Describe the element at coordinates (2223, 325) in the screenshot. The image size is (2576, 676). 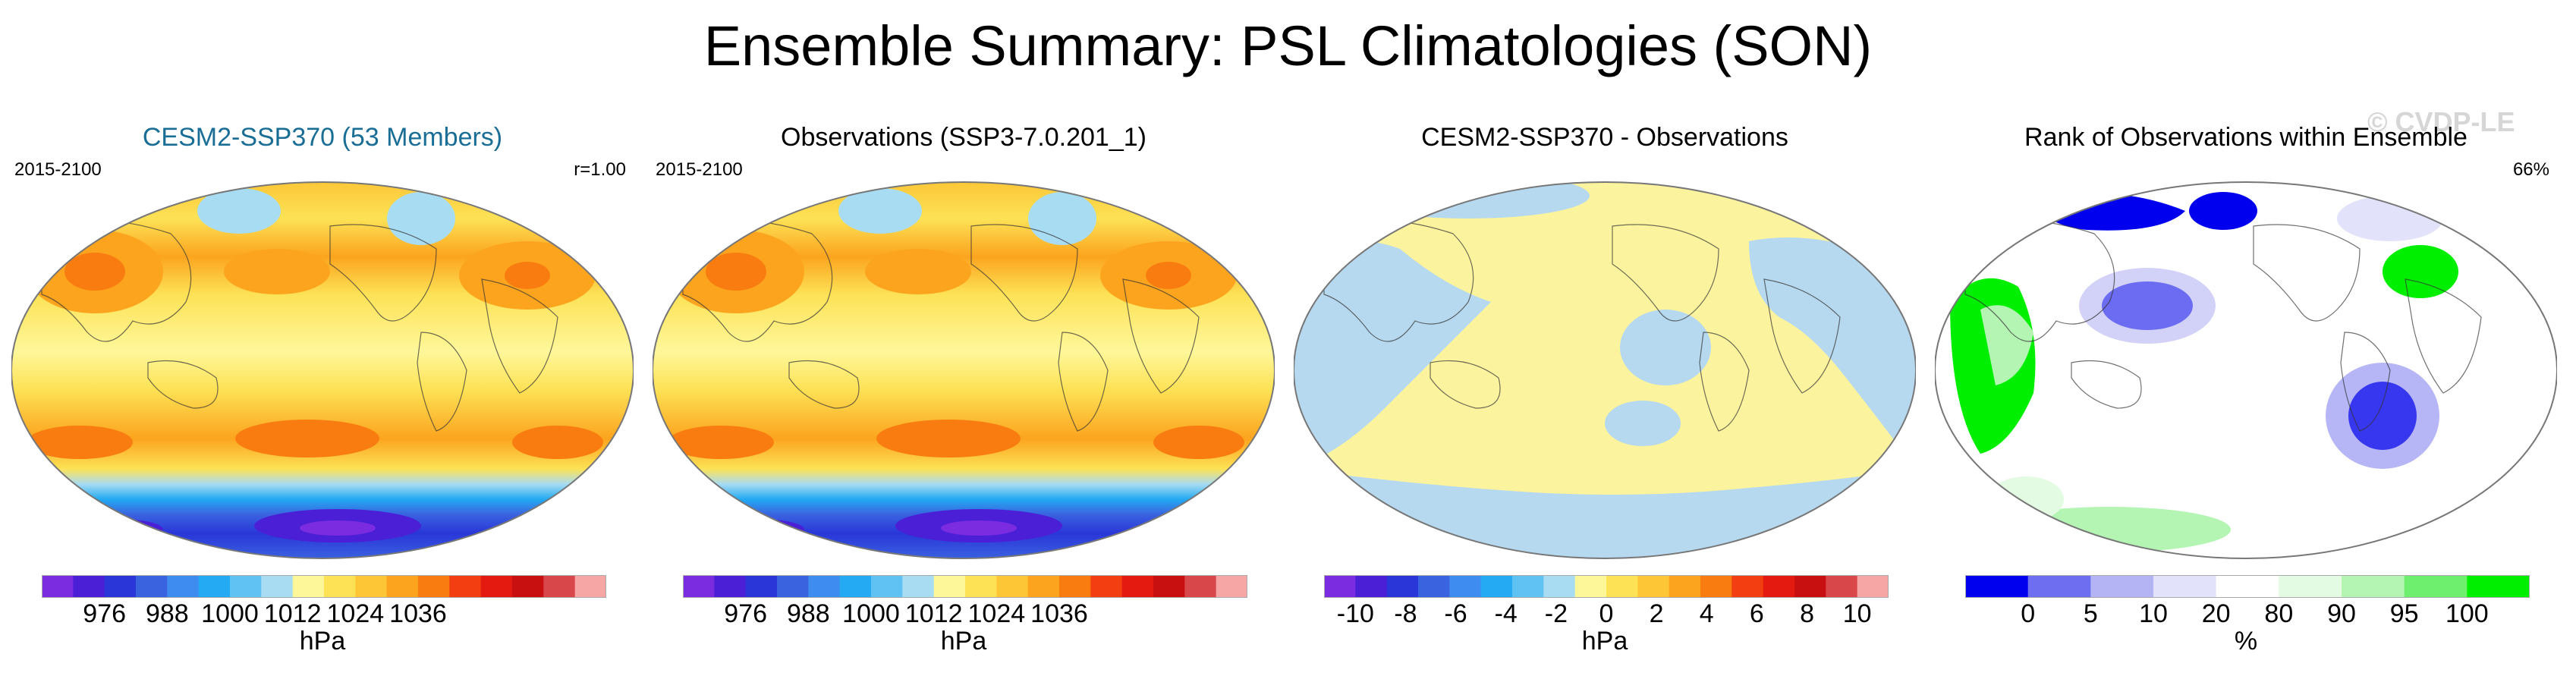
I see `coastlines` at that location.